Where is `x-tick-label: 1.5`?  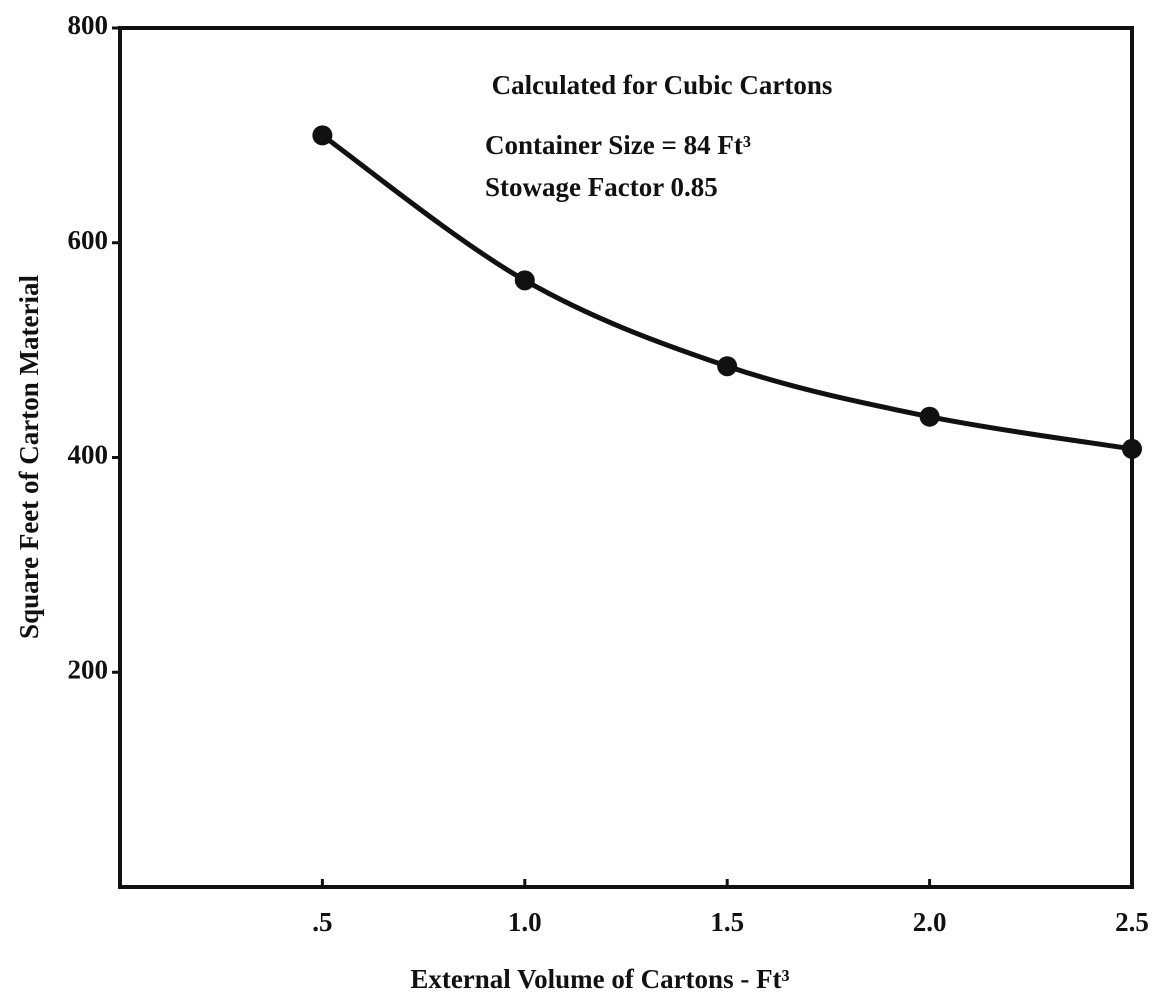 x-tick-label: 1.5 is located at coordinates (727, 922).